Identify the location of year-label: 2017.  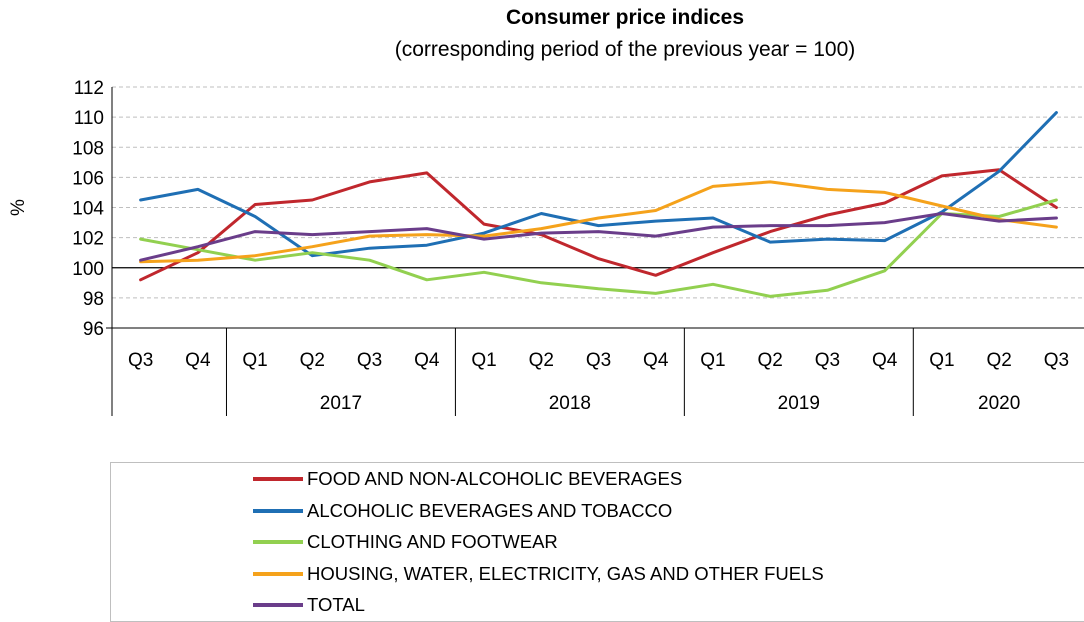
(341, 403).